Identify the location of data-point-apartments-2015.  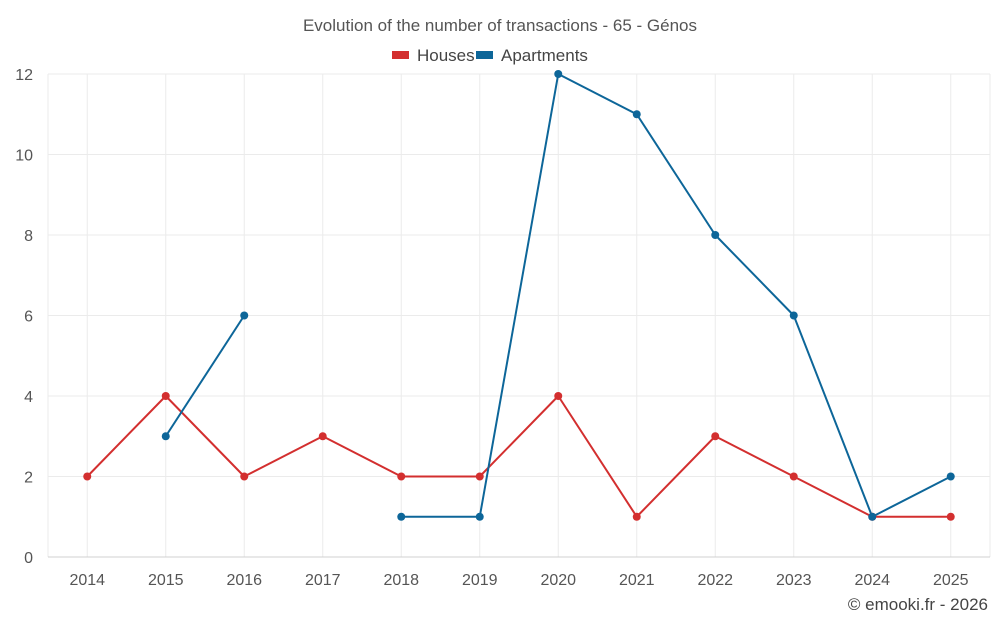
(165, 436).